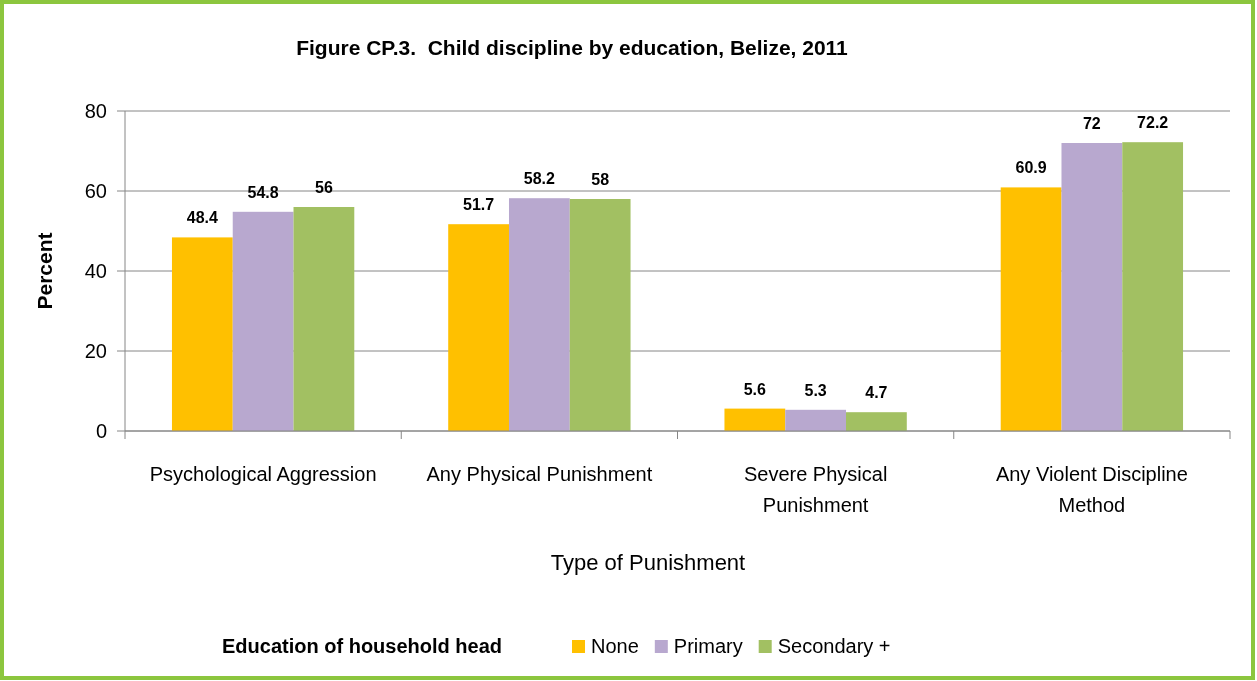  What do you see at coordinates (708, 646) in the screenshot?
I see `legend-label: Primary` at bounding box center [708, 646].